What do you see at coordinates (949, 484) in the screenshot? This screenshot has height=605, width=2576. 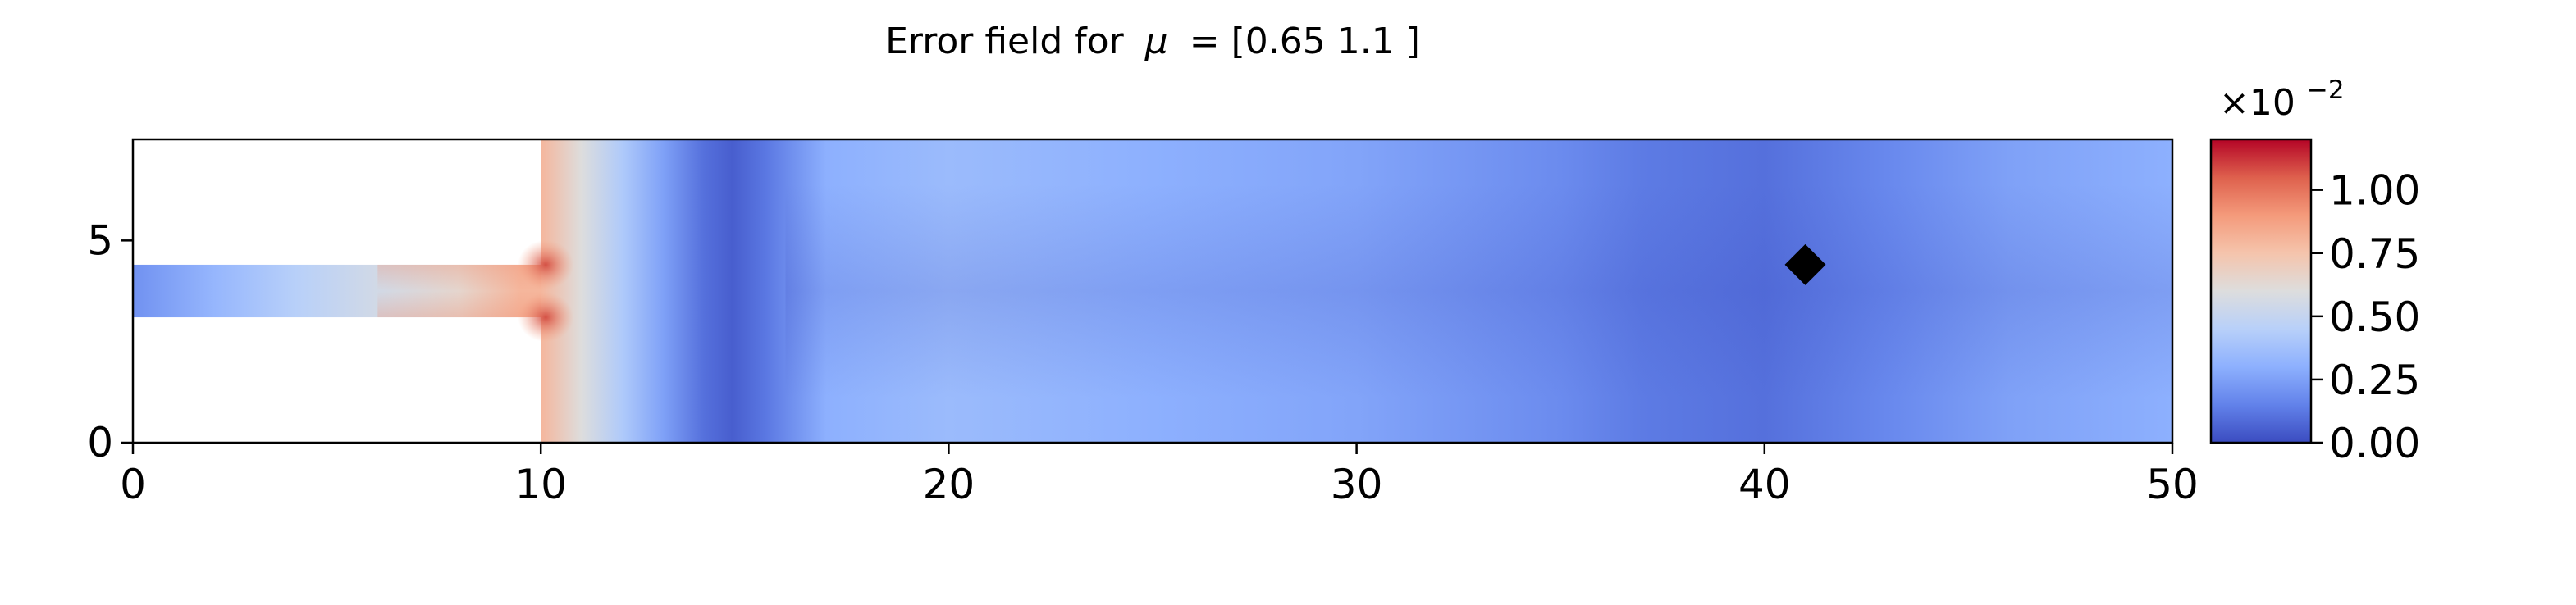 I see `x-tick-label: 20` at bounding box center [949, 484].